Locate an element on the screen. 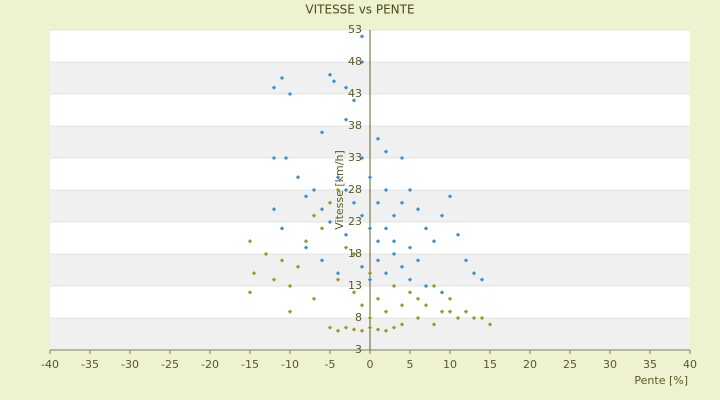 This screenshot has width=720, height=400. x-tick-label: -20 is located at coordinates (210, 364).